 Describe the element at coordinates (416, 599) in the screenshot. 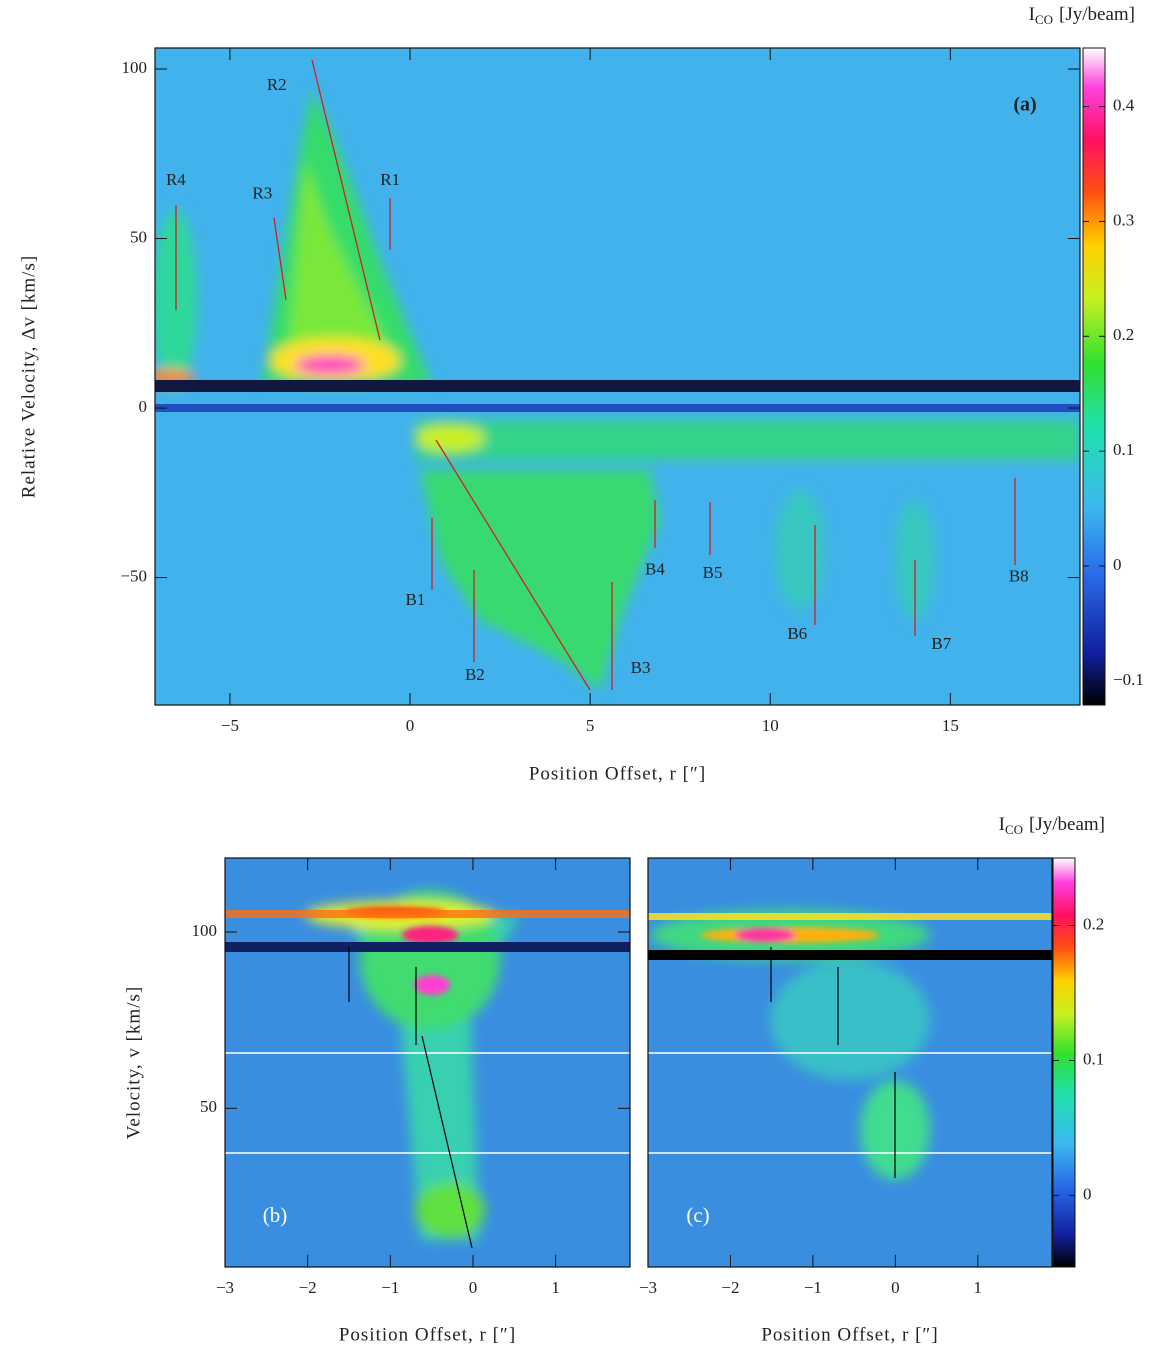

I see `annotation: B1` at that location.